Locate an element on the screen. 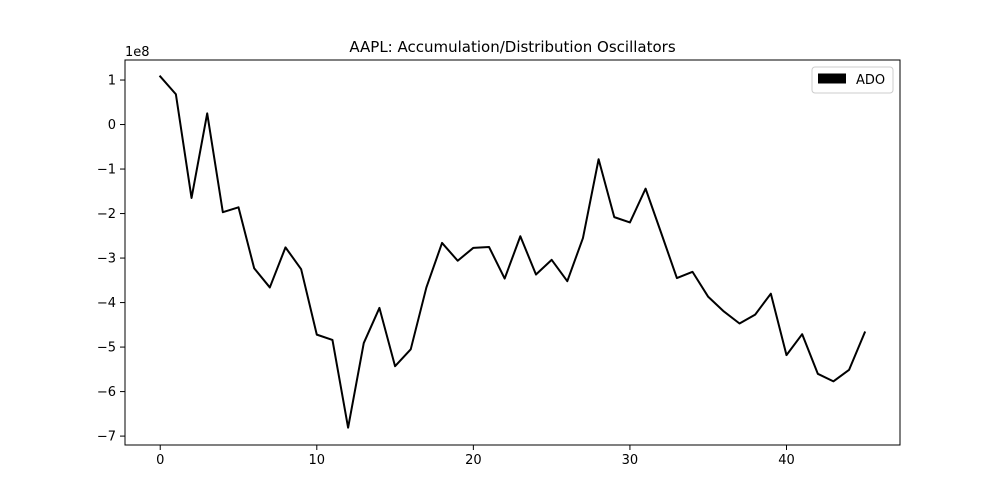 This screenshot has height=500, width=1000. y-axis-ticks: 1 0 −1 −2 −3 −4 −5 −6 −7 is located at coordinates (111, 259).